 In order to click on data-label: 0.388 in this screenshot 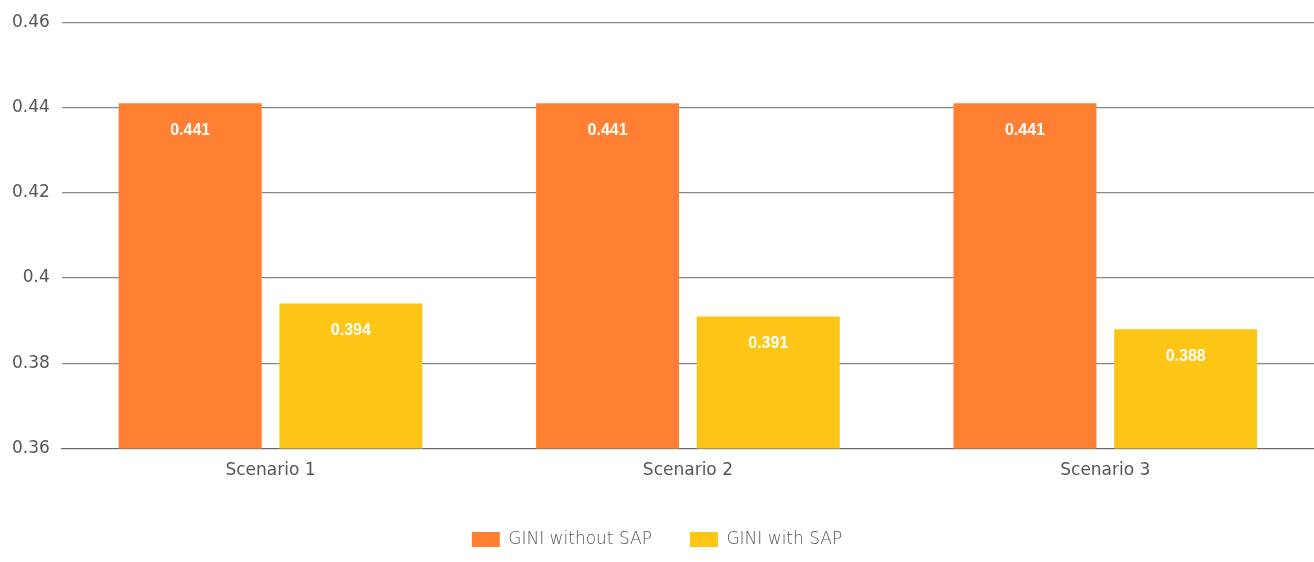, I will do `click(1185, 355)`.